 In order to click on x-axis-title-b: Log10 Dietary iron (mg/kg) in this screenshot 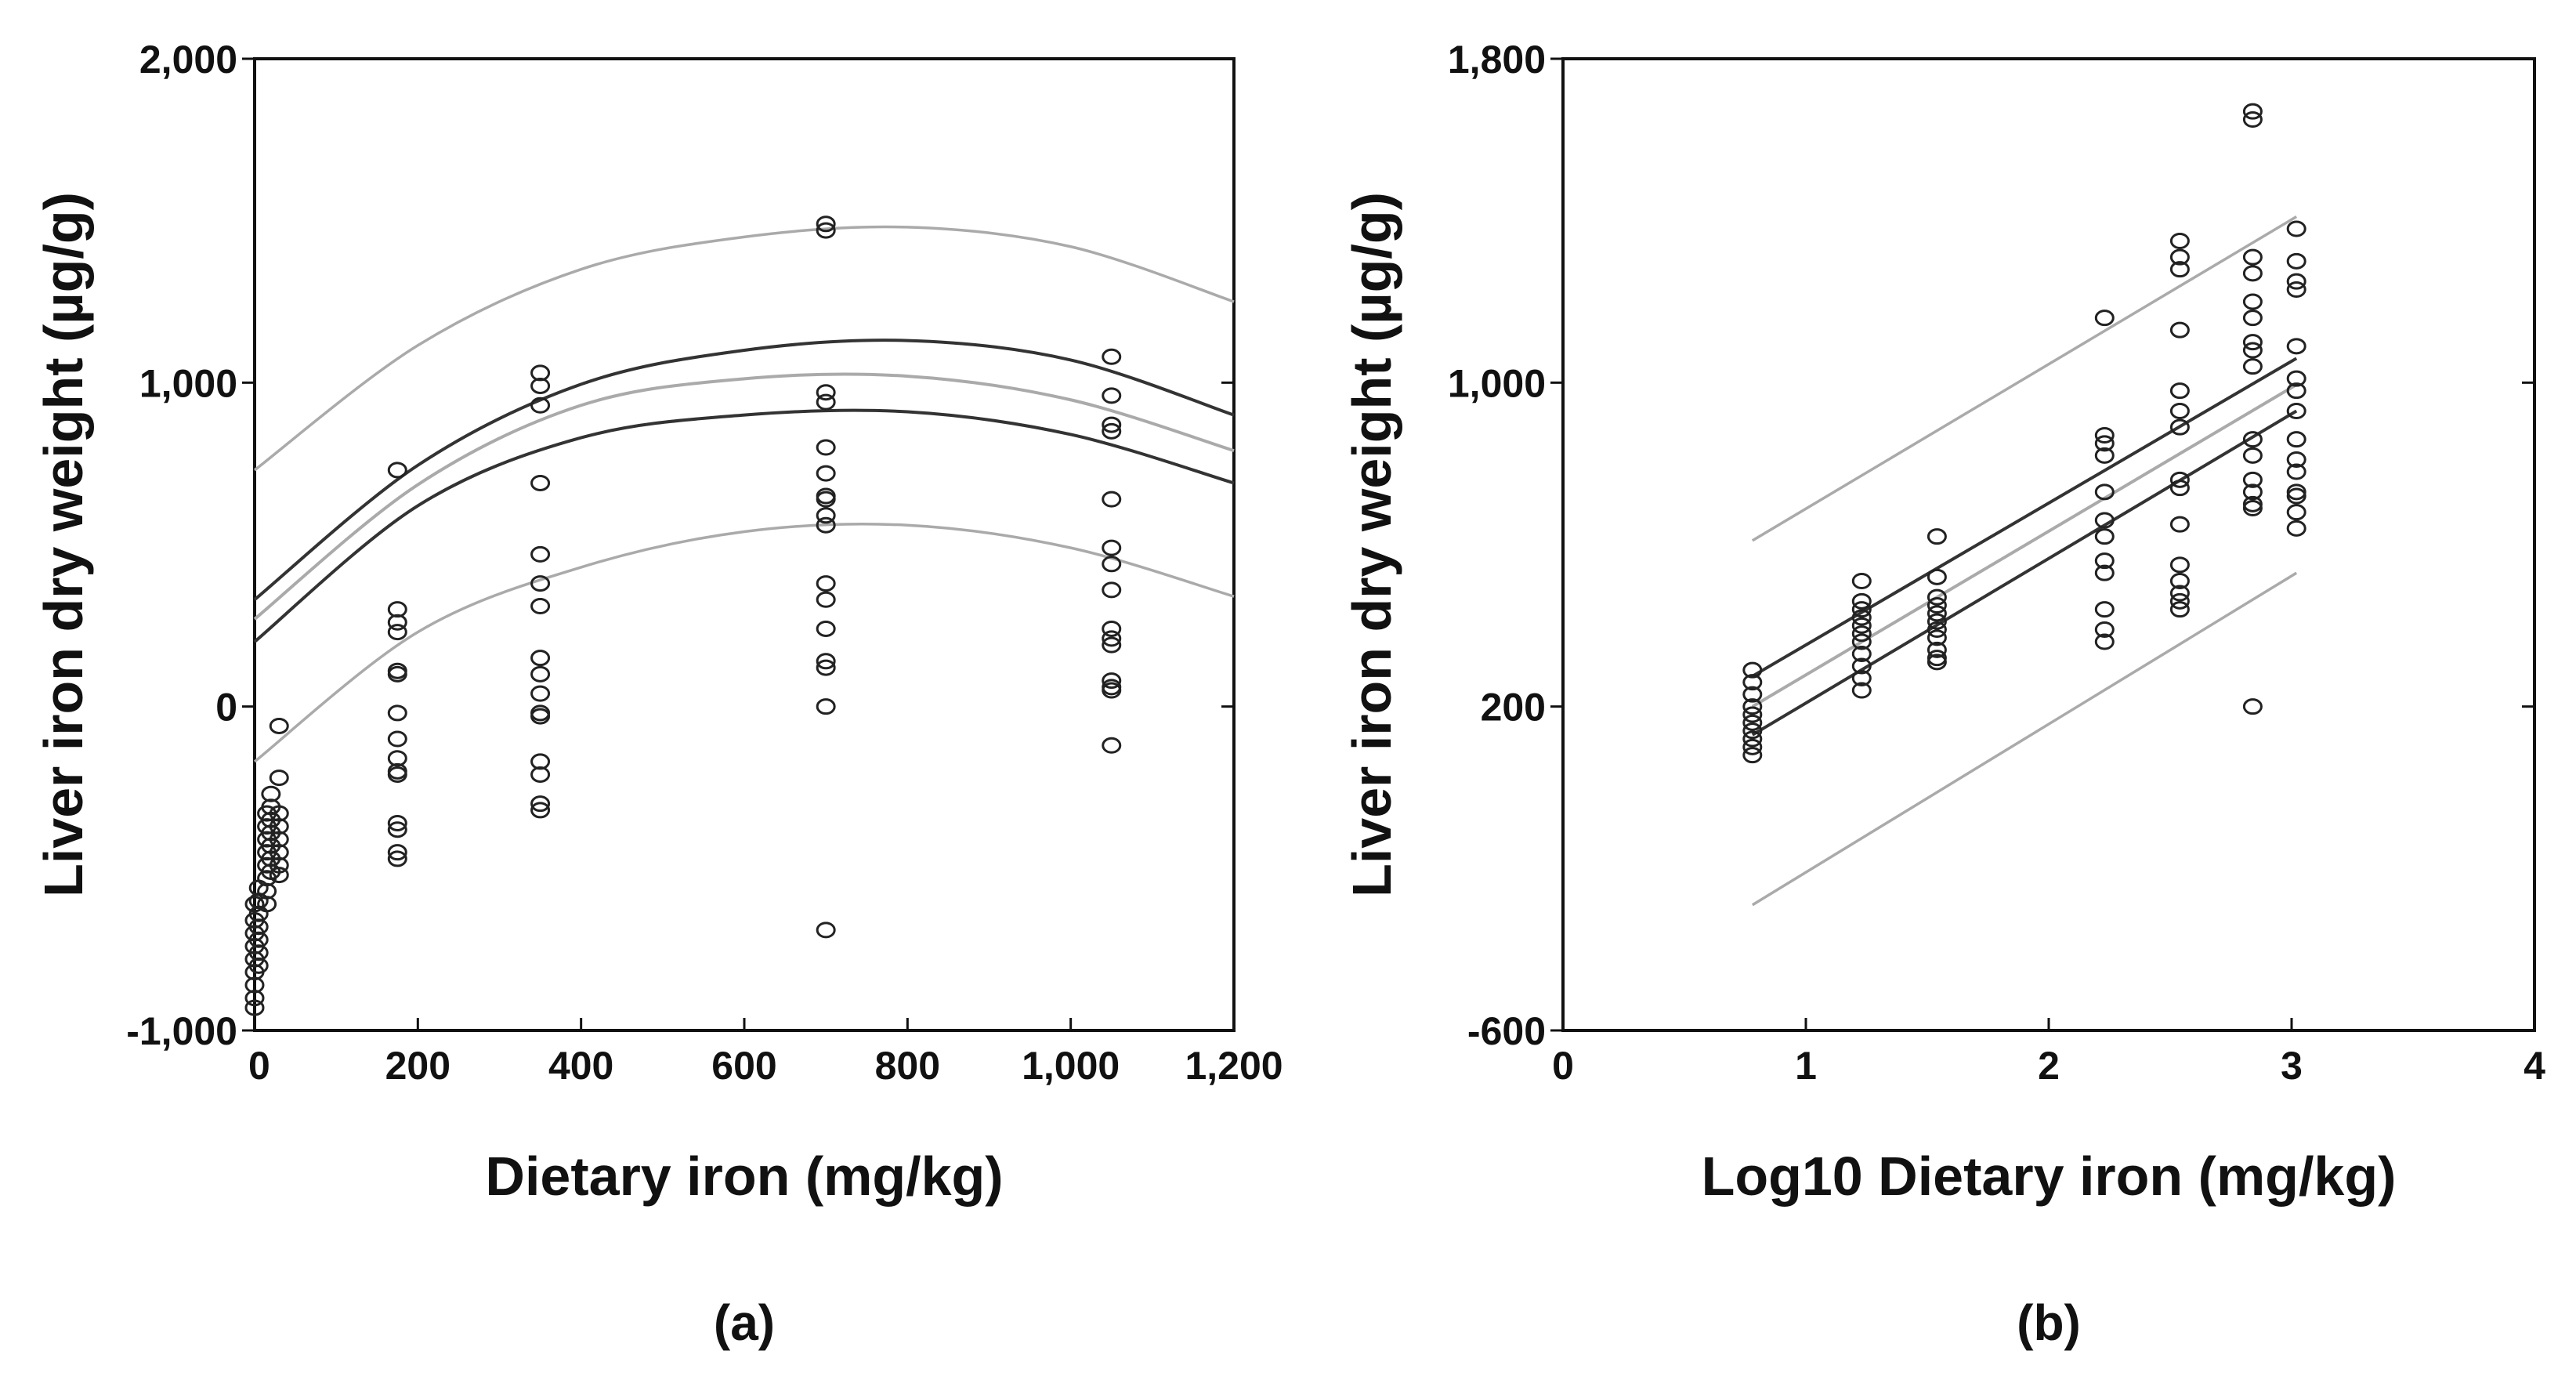, I will do `click(2049, 1176)`.